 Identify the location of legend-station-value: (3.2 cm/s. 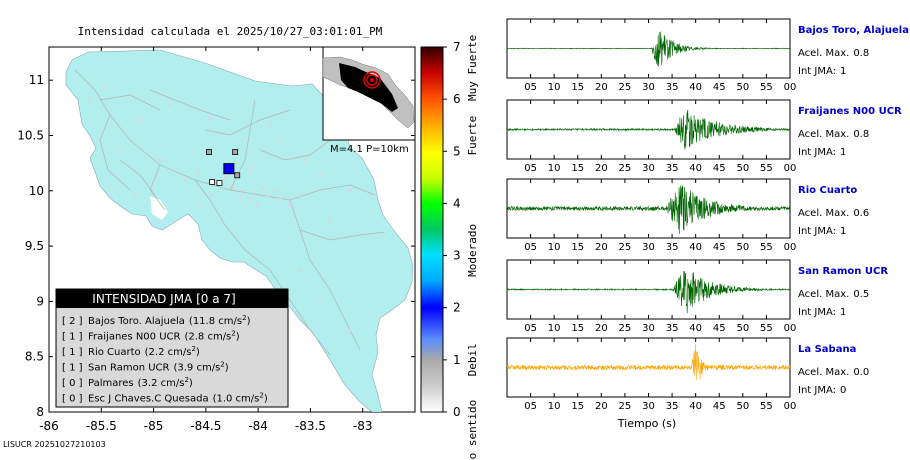
(161, 383).